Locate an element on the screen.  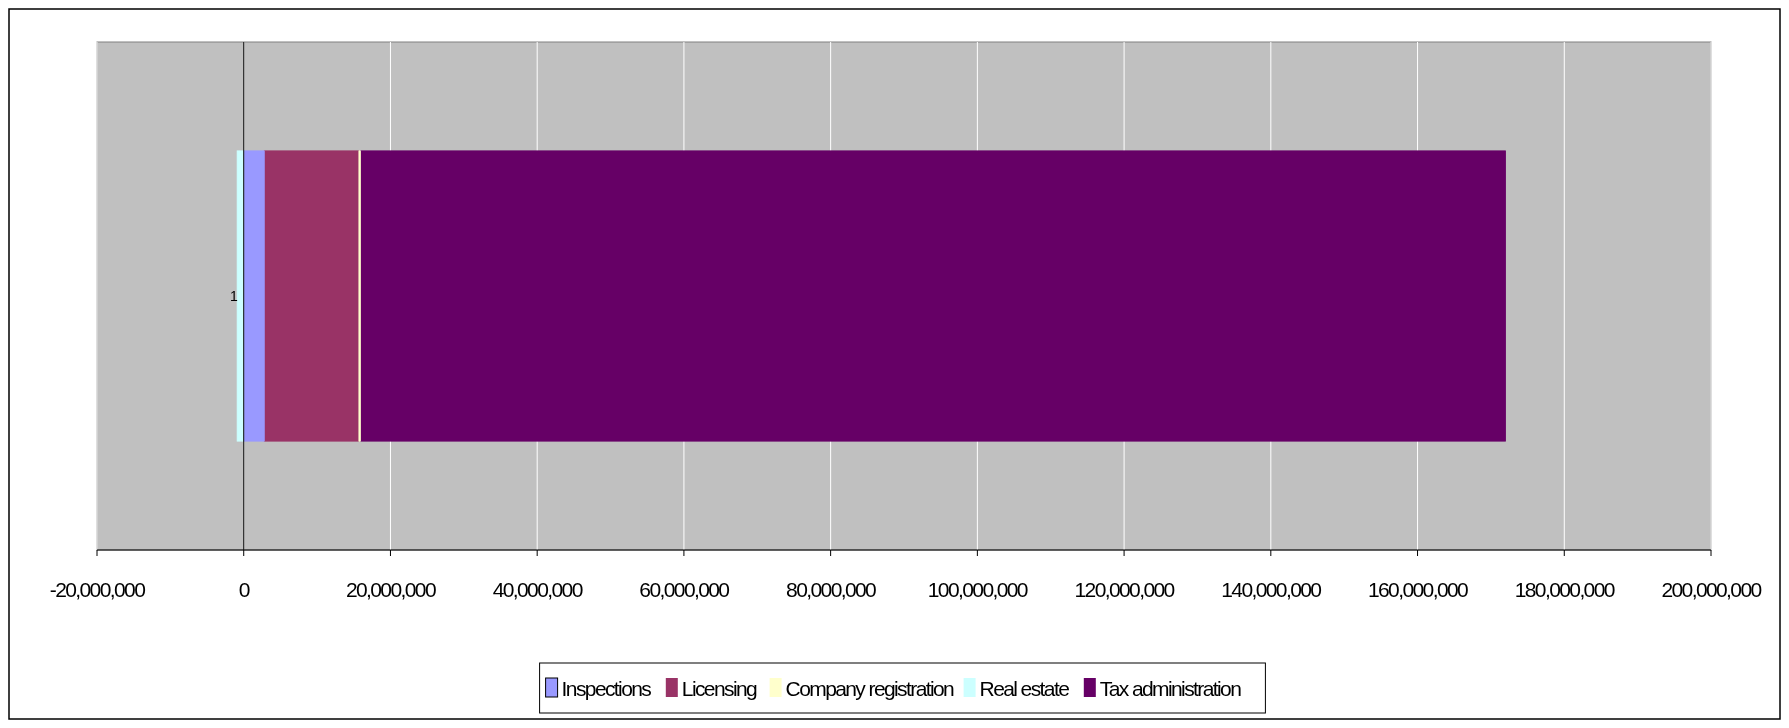
legend-label: Inspections is located at coordinates (606, 688).